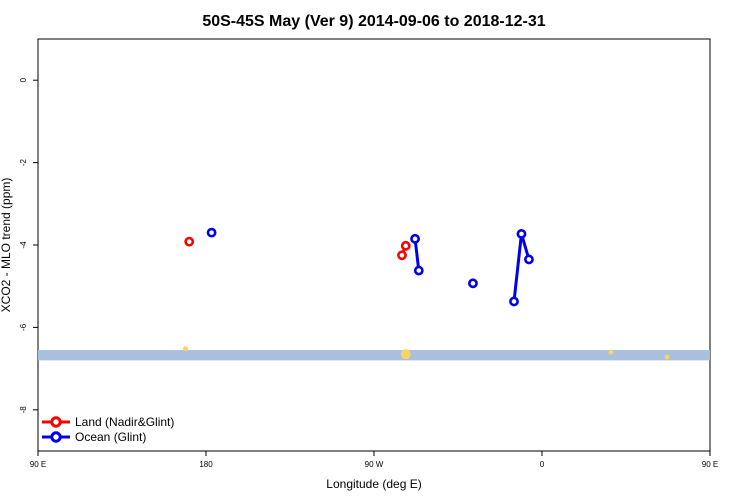 The width and height of the screenshot is (750, 500). What do you see at coordinates (374, 464) in the screenshot?
I see `x-tick-label: 90 W` at bounding box center [374, 464].